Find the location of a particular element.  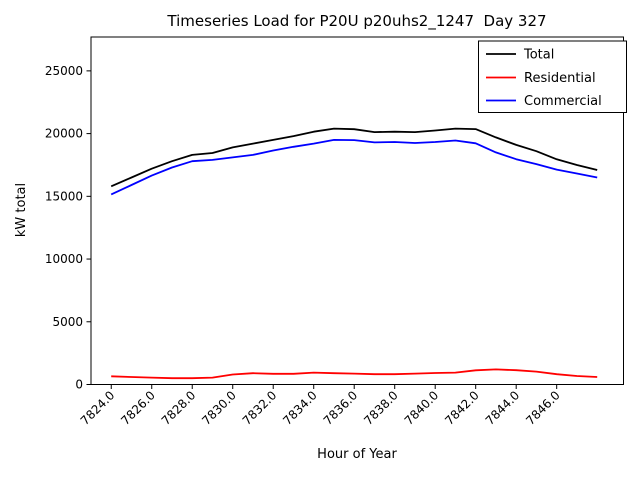

y-axis-ticks is located at coordinates (88, 227).